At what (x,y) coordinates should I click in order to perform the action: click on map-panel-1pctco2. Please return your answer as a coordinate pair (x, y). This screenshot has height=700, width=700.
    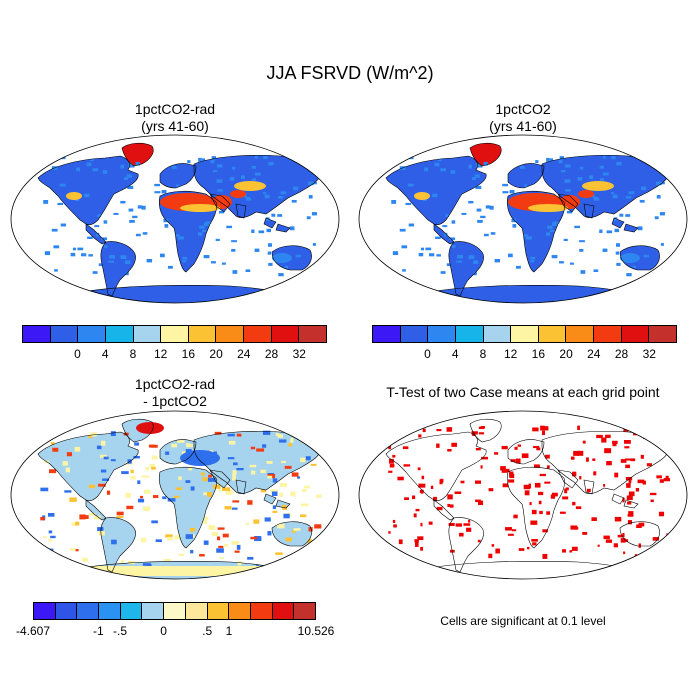
    Looking at the image, I should click on (523, 219).